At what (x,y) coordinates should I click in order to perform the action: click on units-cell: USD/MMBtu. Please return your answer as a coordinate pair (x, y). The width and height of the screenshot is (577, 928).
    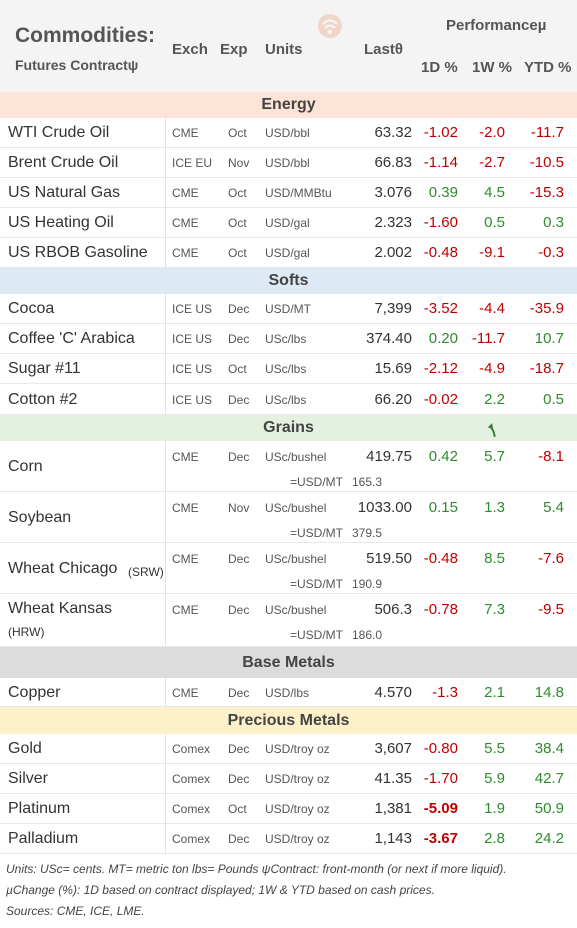
    Looking at the image, I should click on (298, 193).